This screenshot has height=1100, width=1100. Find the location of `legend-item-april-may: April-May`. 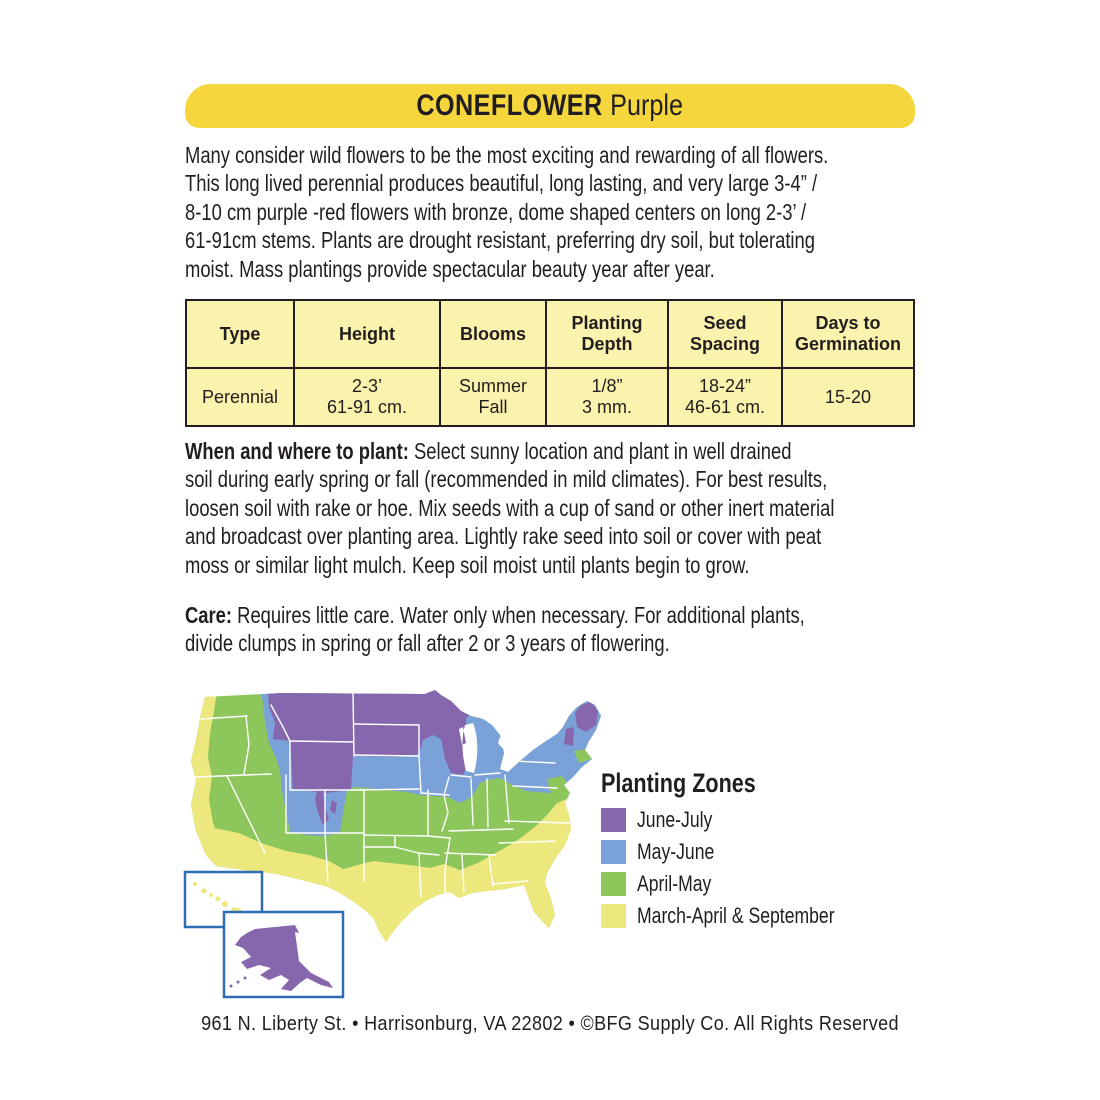

legend-item-april-may: April-May is located at coordinates (771, 883).